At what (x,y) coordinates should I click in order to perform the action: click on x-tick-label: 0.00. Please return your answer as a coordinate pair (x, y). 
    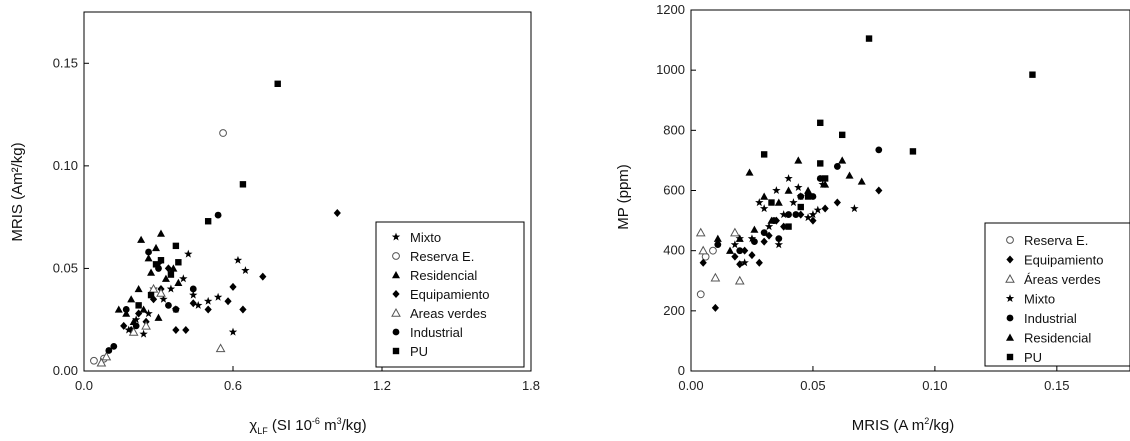
    Looking at the image, I should click on (690, 385).